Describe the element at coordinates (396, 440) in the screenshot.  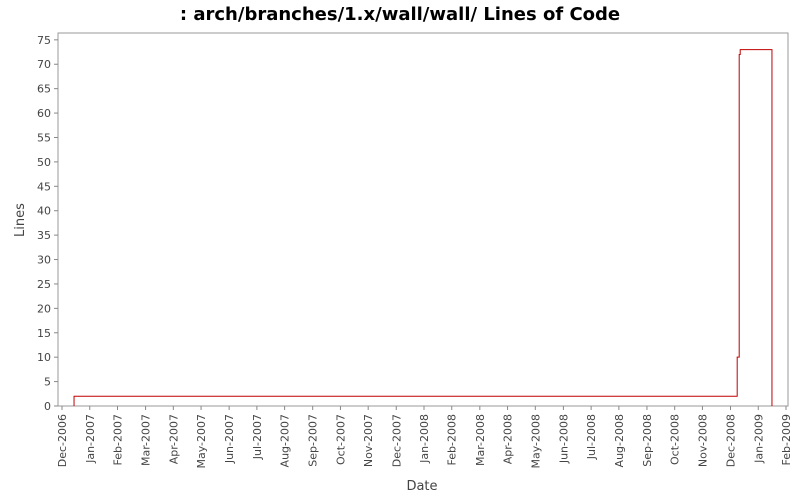
I see `x-tick-label: Dec-2007` at that location.